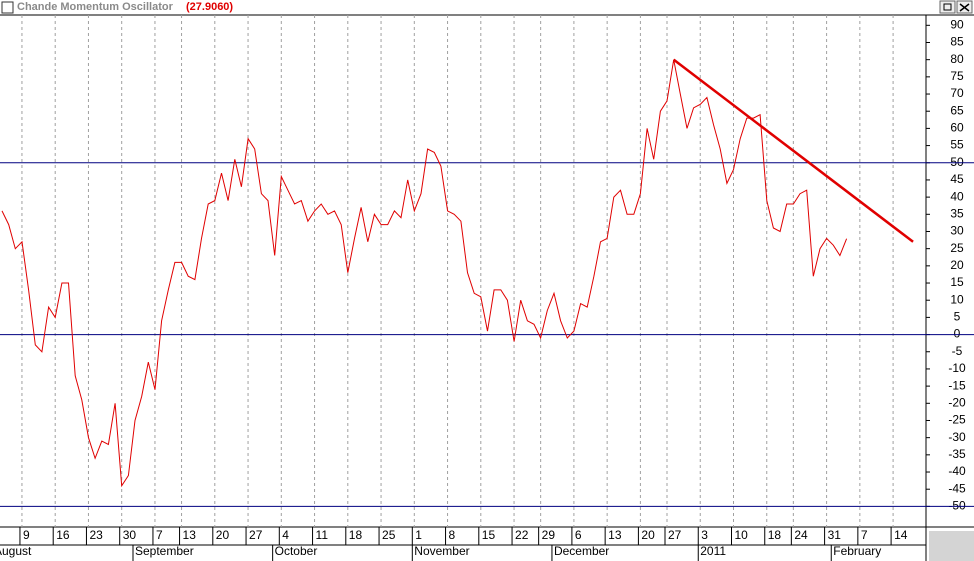  Describe the element at coordinates (957, 420) in the screenshot. I see `y-tick-label: -25` at that location.